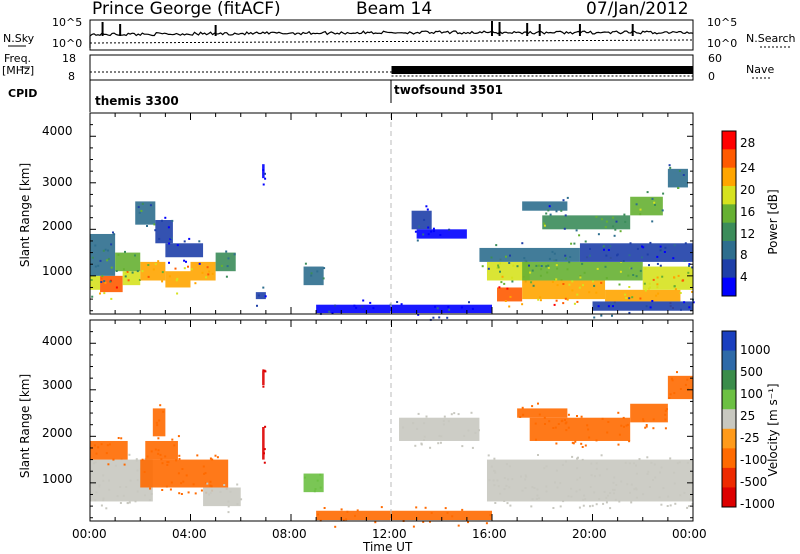  What do you see at coordinates (729, 477) in the screenshot?
I see `velocity-cb-swatch` at bounding box center [729, 477].